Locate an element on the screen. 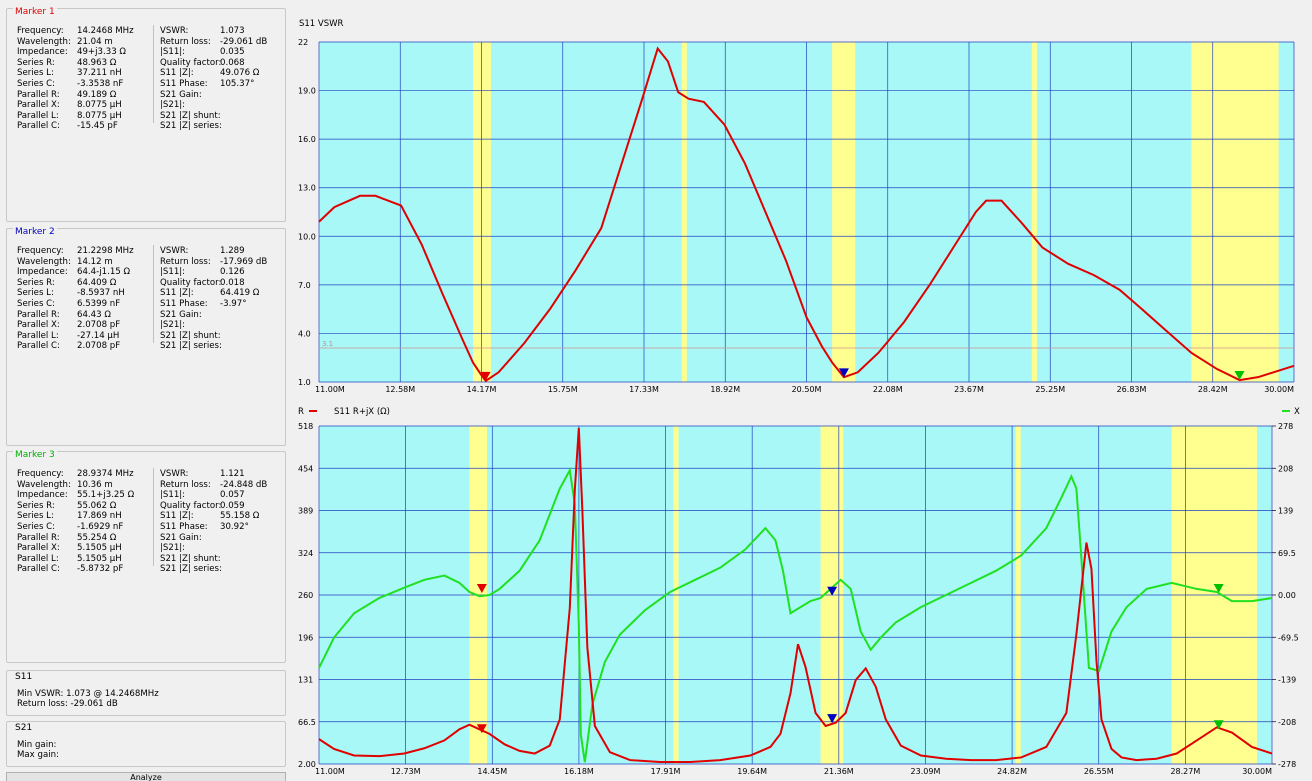 The width and height of the screenshot is (1312, 781). marker-field-row: Series C: -3.3538 nF is located at coordinates (75, 84).